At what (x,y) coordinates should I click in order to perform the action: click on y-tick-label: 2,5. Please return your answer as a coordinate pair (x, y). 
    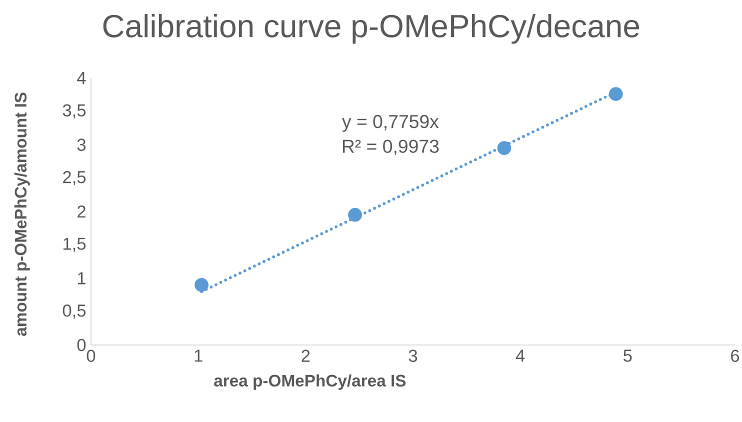
    Looking at the image, I should click on (74, 178).